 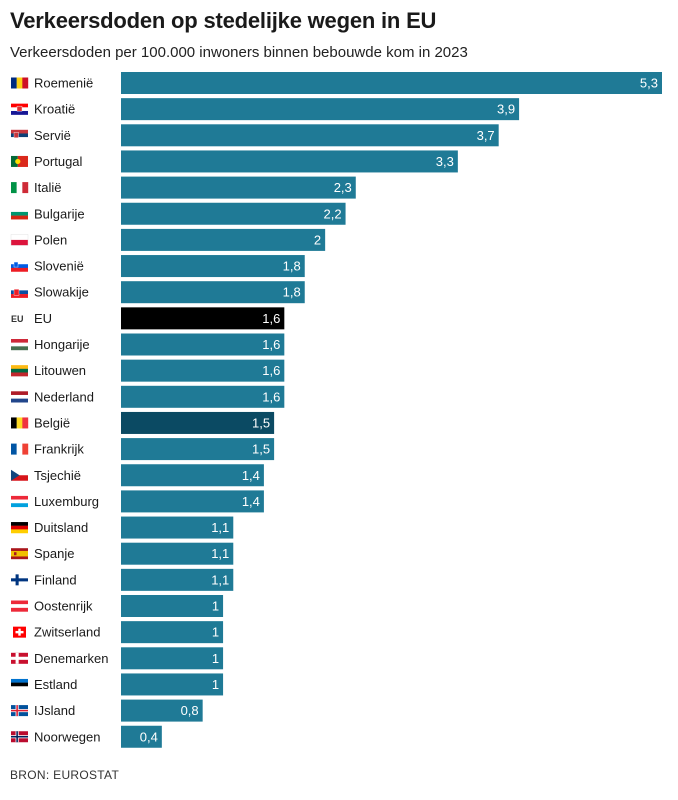 What do you see at coordinates (292, 266) in the screenshot?
I see `value-label: 1,8` at bounding box center [292, 266].